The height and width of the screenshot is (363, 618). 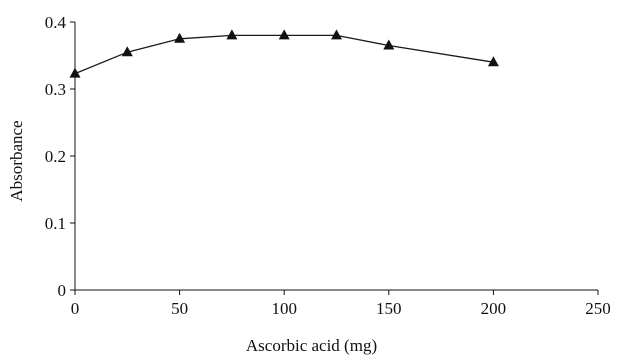 What do you see at coordinates (389, 308) in the screenshot?
I see `x-tick-label: 150` at bounding box center [389, 308].